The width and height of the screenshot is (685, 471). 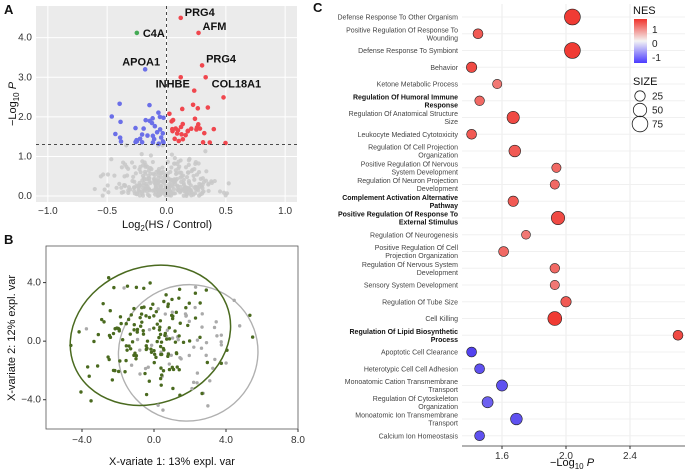 I want to click on volcano-y-axis-title: −Log10 P, so click(x=14, y=103).